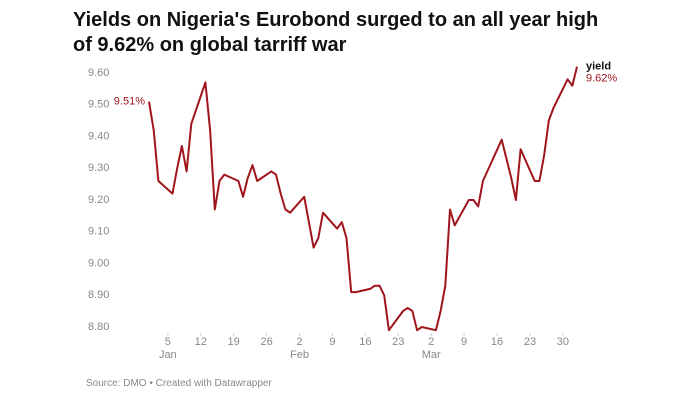 Image resolution: width=700 pixels, height=400 pixels. What do you see at coordinates (234, 342) in the screenshot?
I see `x-tick-label: 19` at bounding box center [234, 342].